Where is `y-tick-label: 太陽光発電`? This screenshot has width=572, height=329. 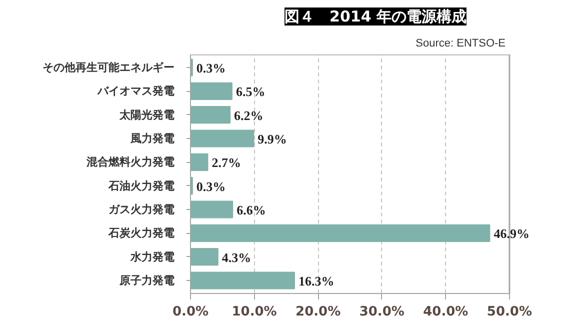 y-tick-label: 太陽光発電 is located at coordinates (146, 115).